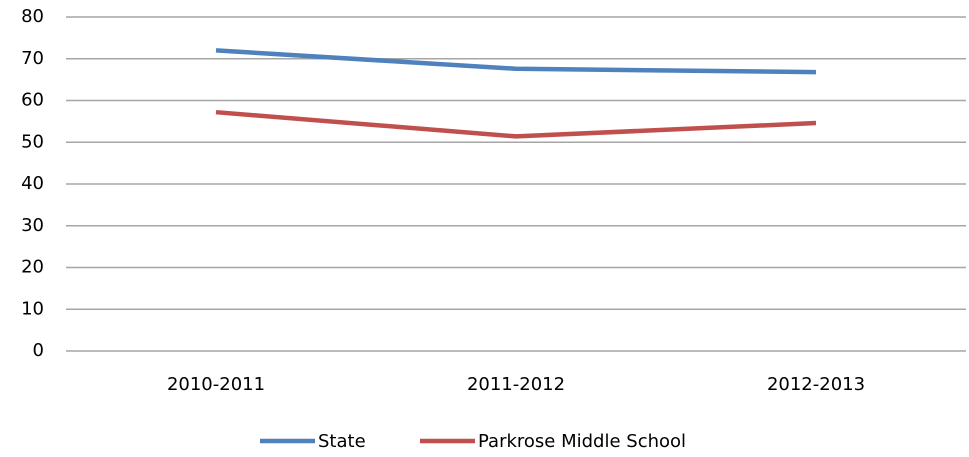 The image size is (969, 457). Describe the element at coordinates (342, 441) in the screenshot. I see `legend-label: State` at that location.